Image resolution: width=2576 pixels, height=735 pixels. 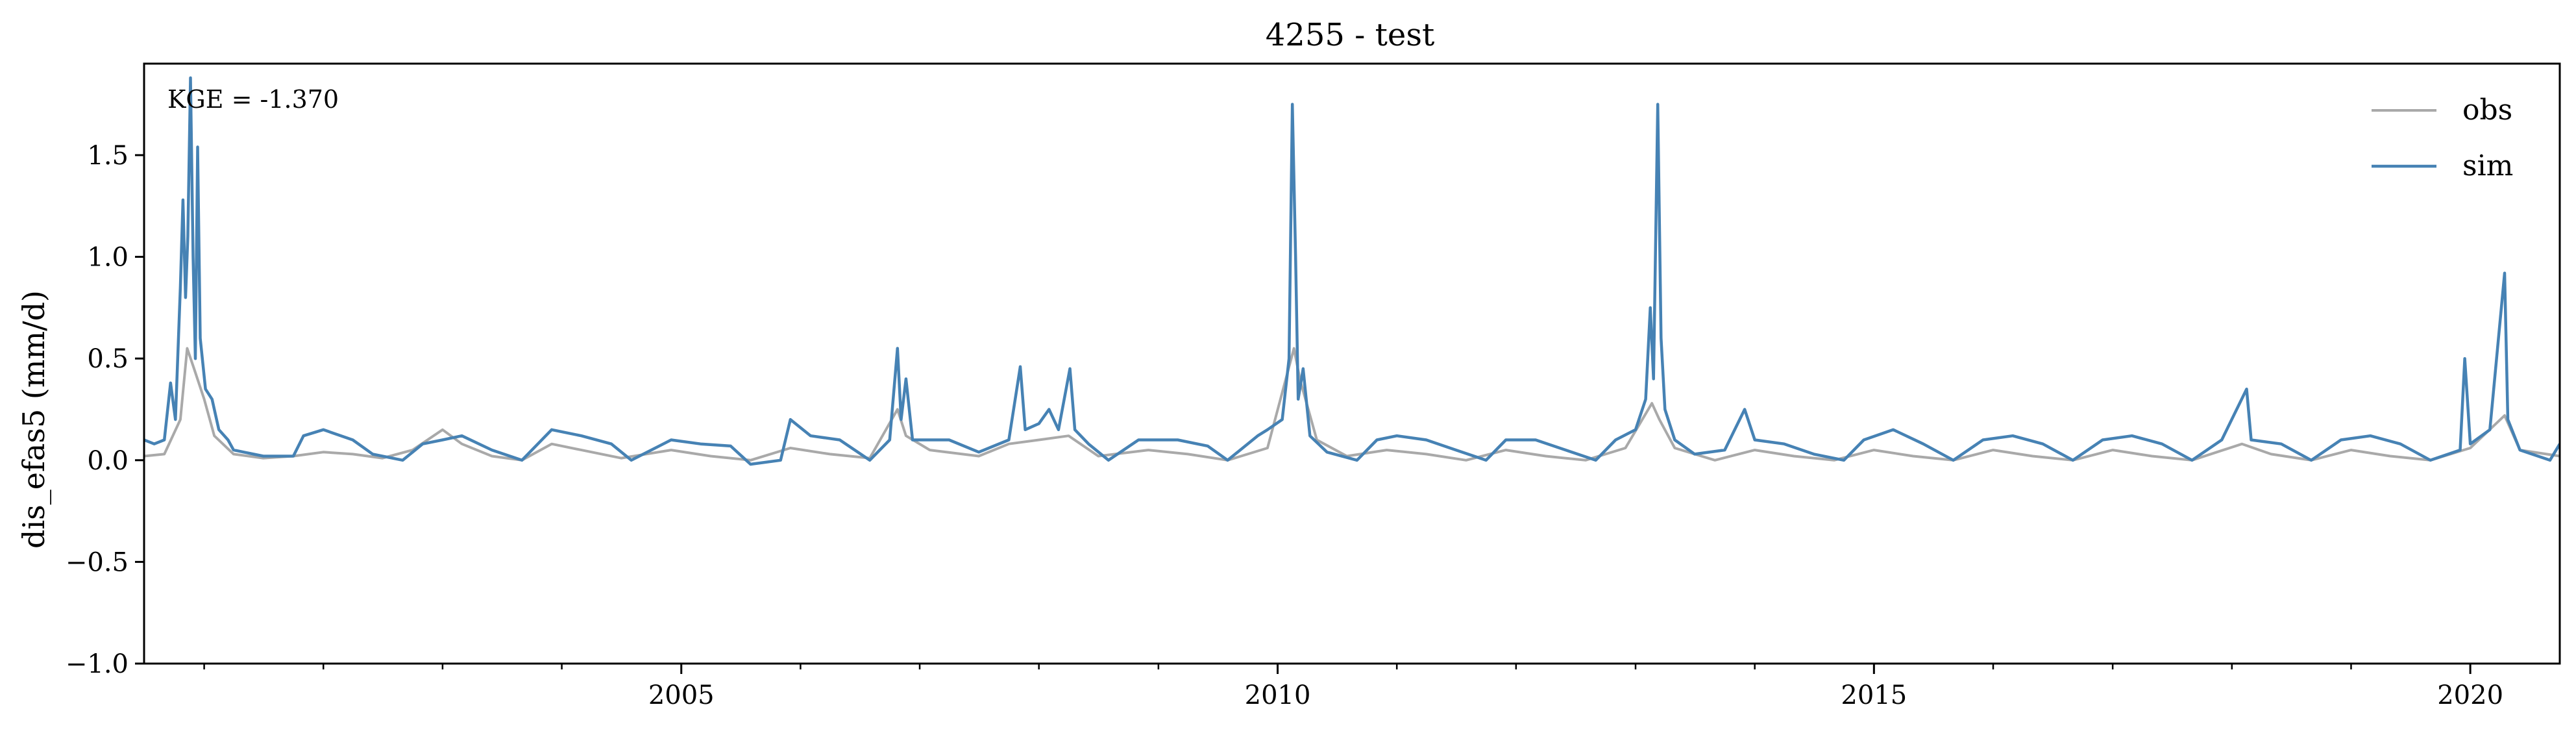 I want to click on y-tick-label: 0.5, so click(x=108, y=359).